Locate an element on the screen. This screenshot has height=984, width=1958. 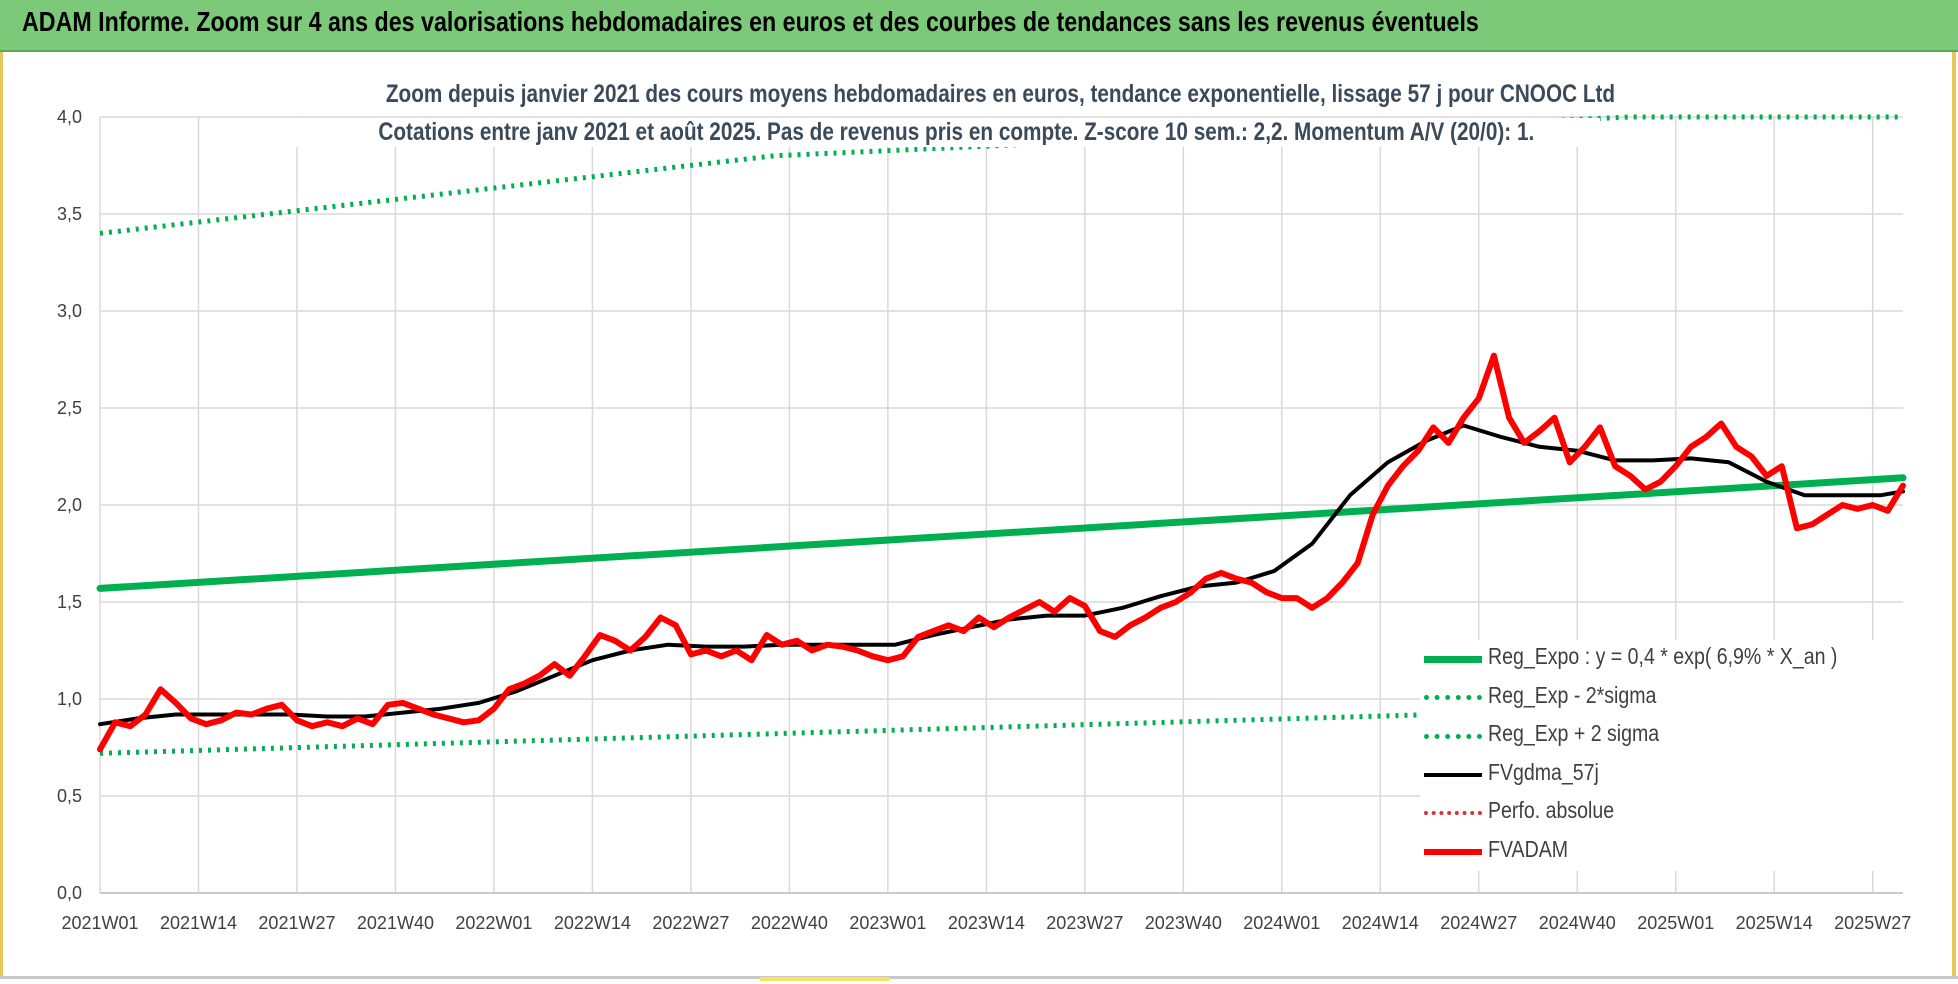
x-tick-label: 2022W40 is located at coordinates (789, 923).